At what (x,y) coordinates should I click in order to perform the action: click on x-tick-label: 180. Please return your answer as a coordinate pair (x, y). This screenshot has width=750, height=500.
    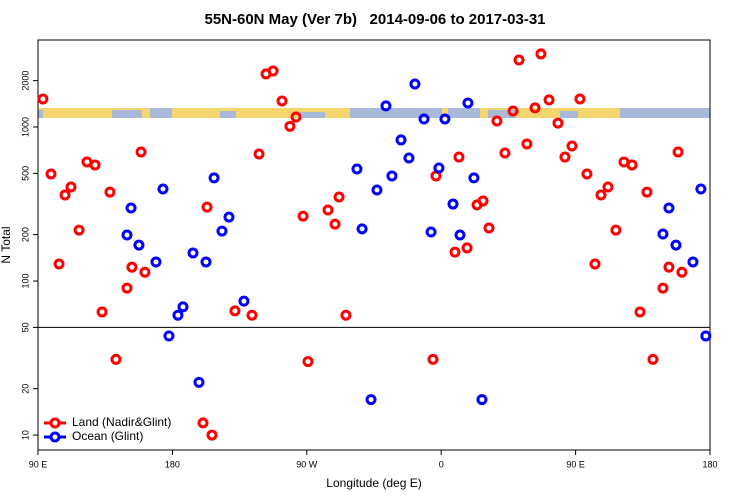
    Looking at the image, I should click on (709, 464).